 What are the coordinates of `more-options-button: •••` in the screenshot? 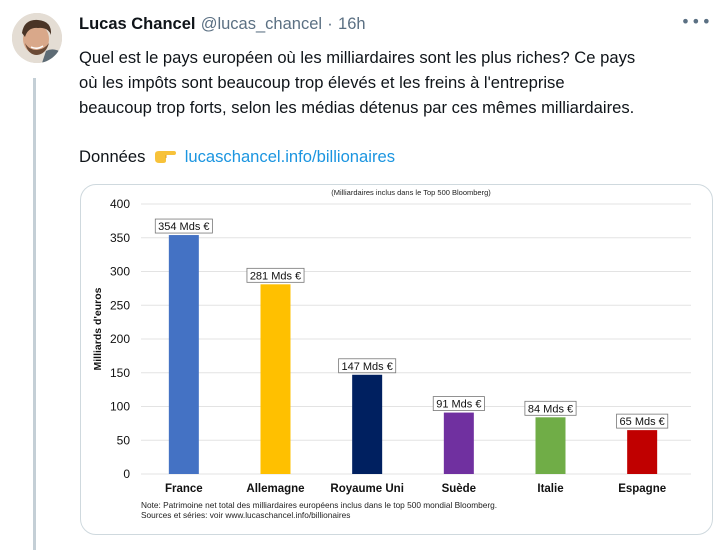 It's located at (696, 21).